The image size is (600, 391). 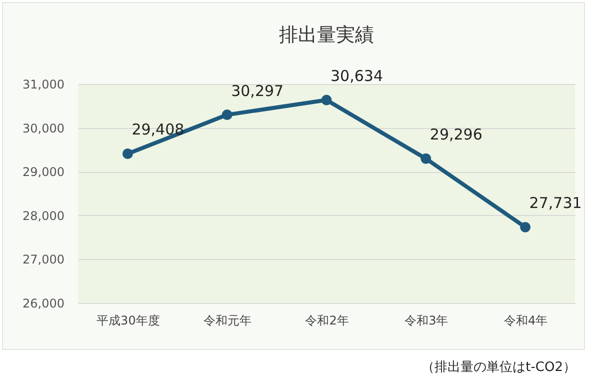 What do you see at coordinates (43, 172) in the screenshot?
I see `y-tick-label: 29,000` at bounding box center [43, 172].